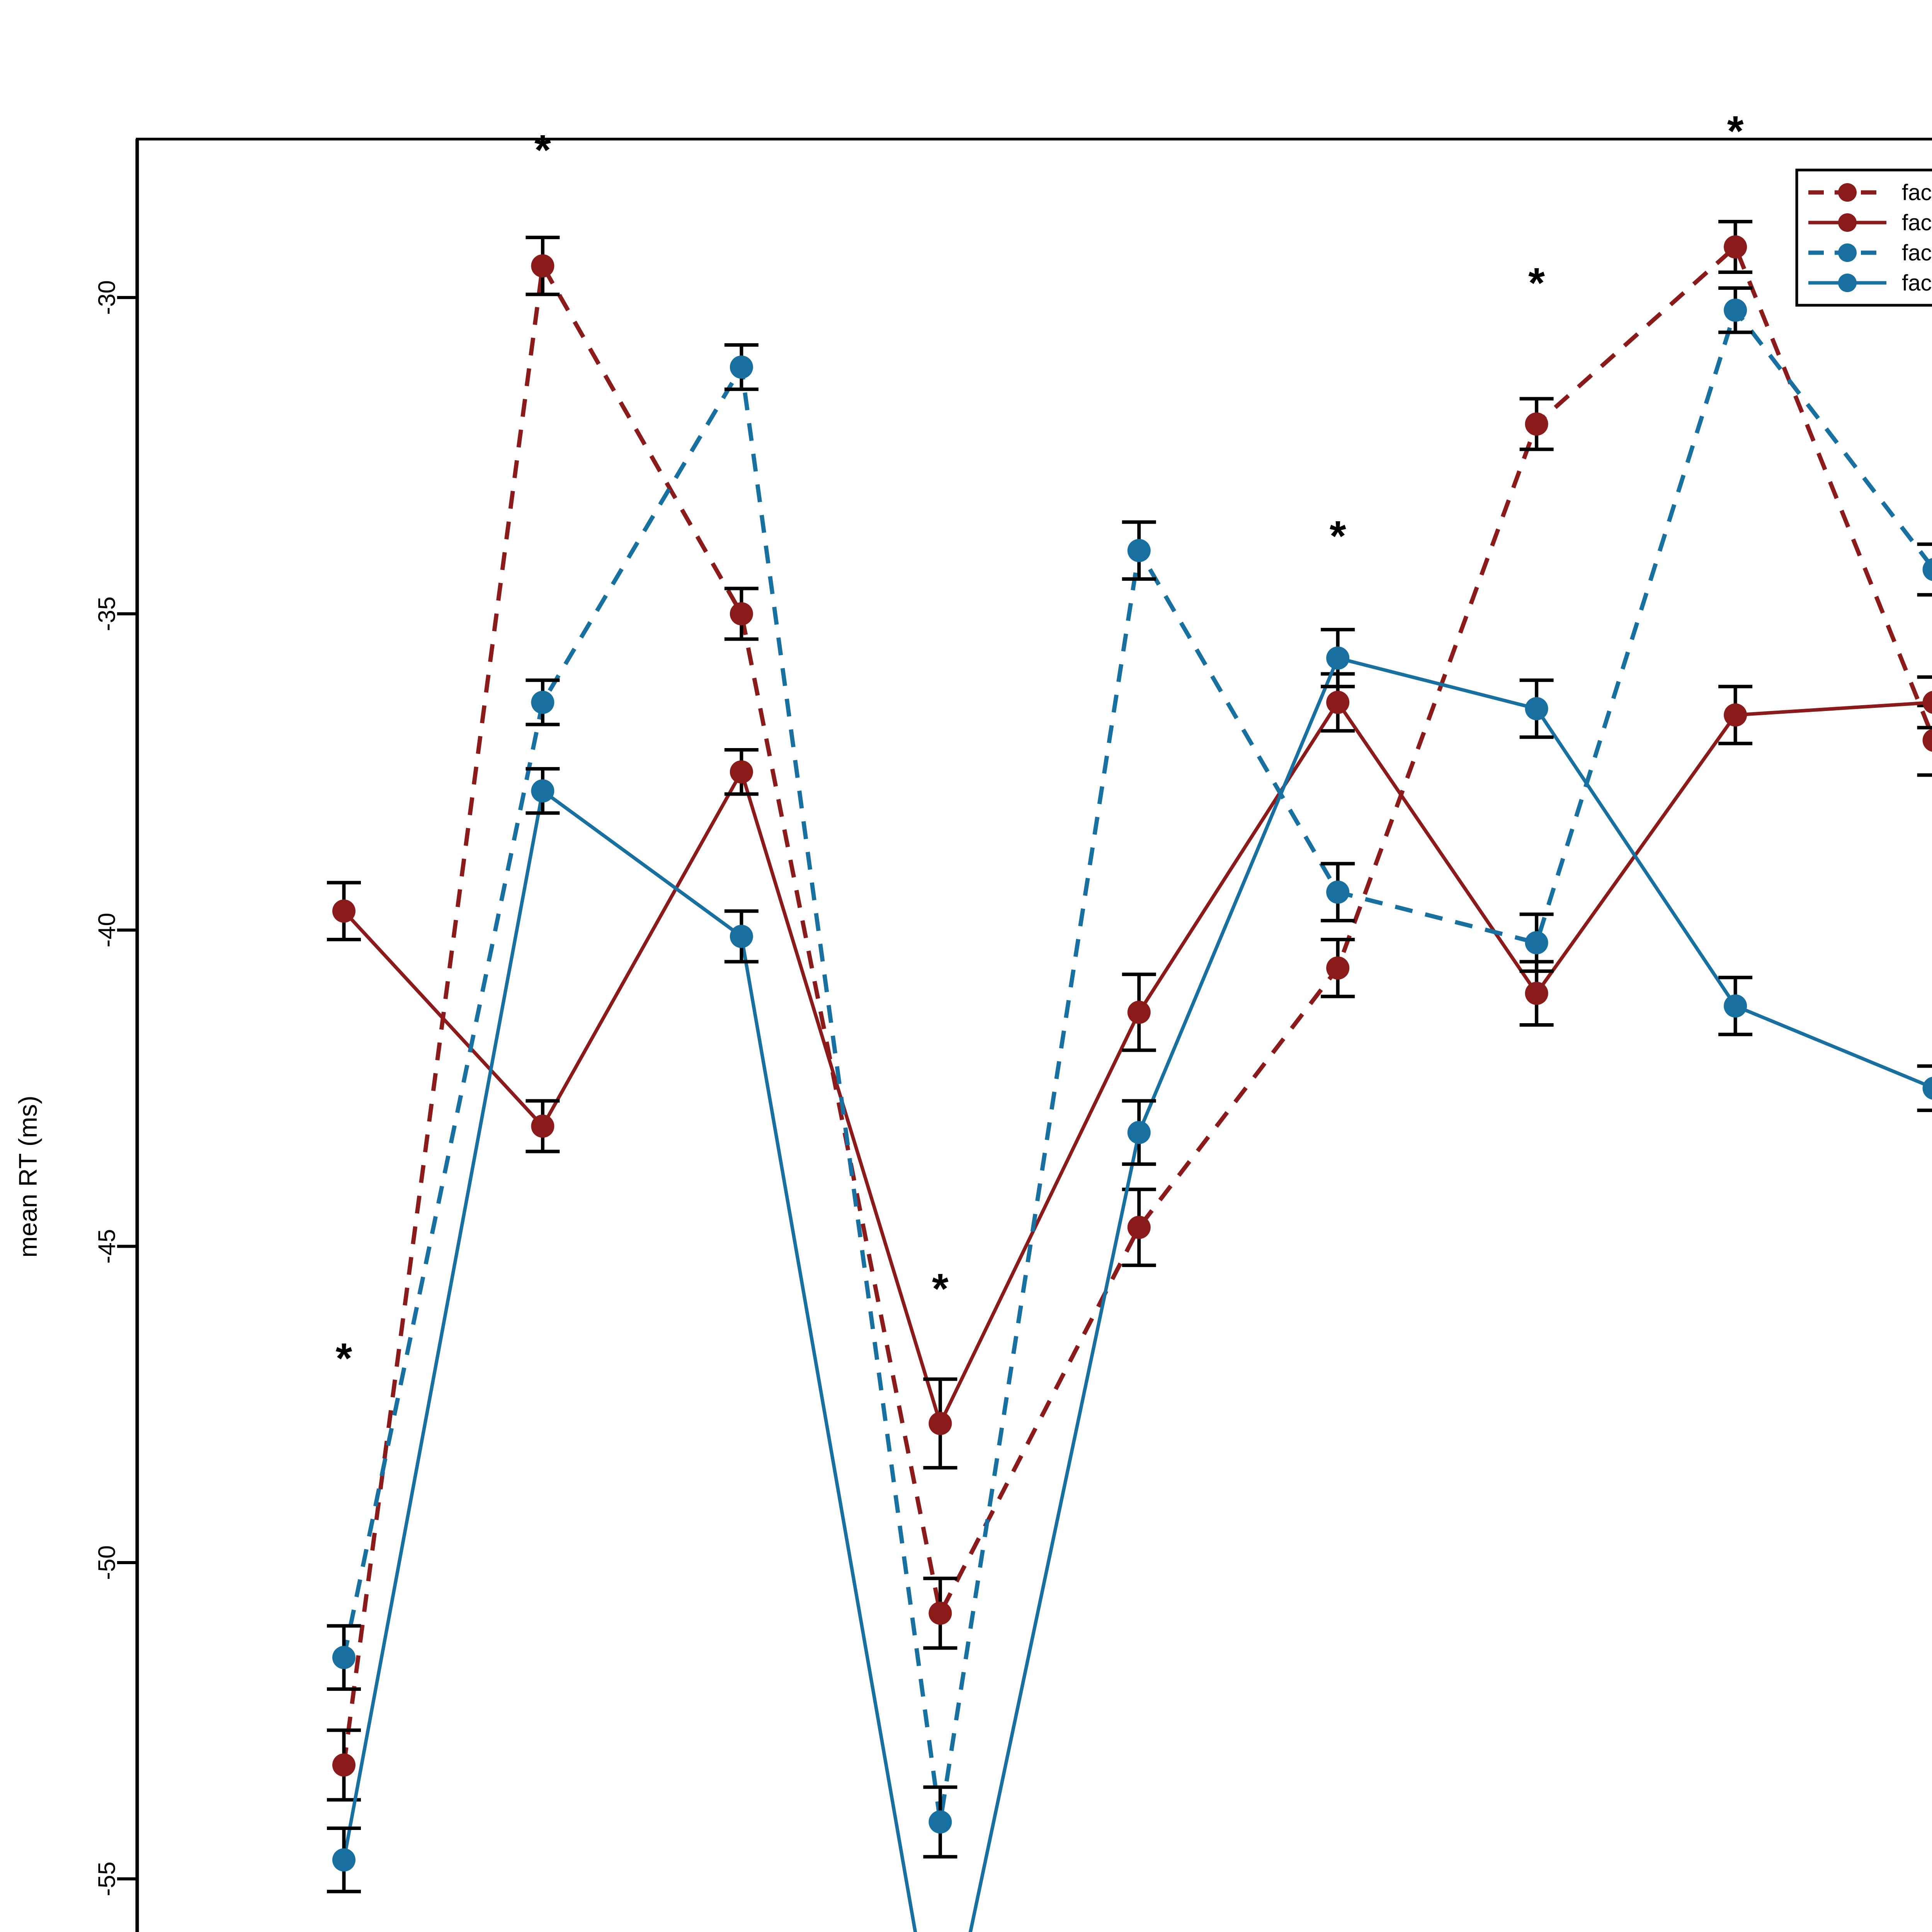 This screenshot has height=1932, width=1932. What do you see at coordinates (1917, 253) in the screenshot?
I see `legend-label: factor level 2 – other-factor level 1` at bounding box center [1917, 253].